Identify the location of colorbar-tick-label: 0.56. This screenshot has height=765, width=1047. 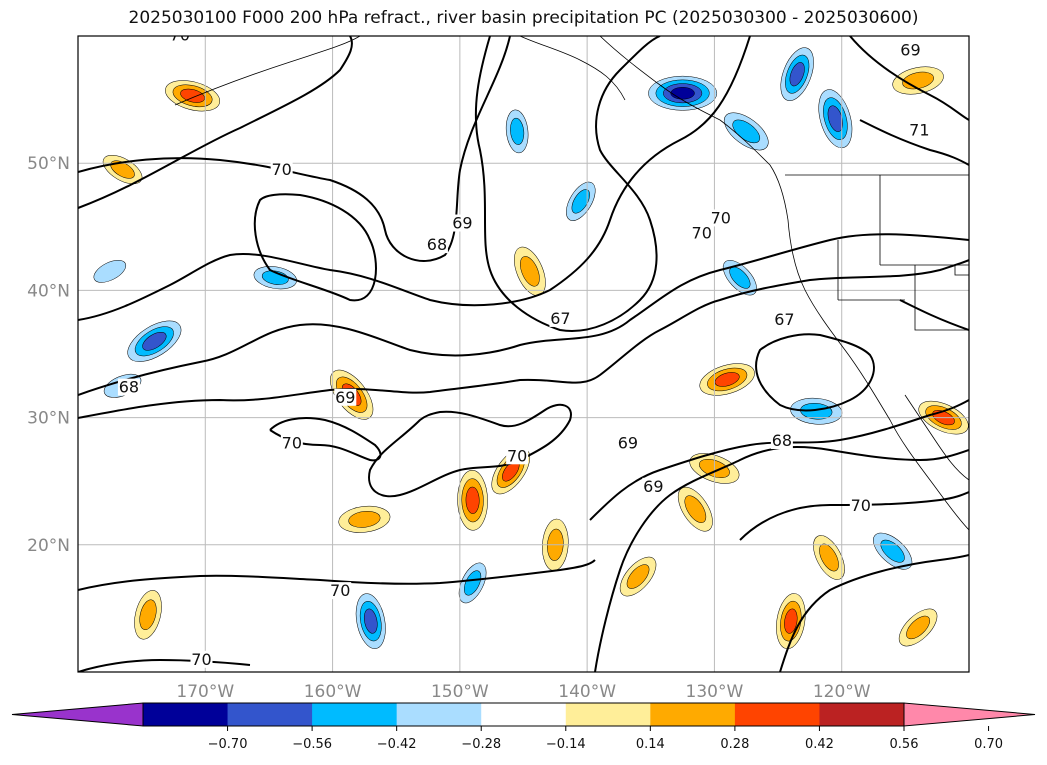
(904, 744).